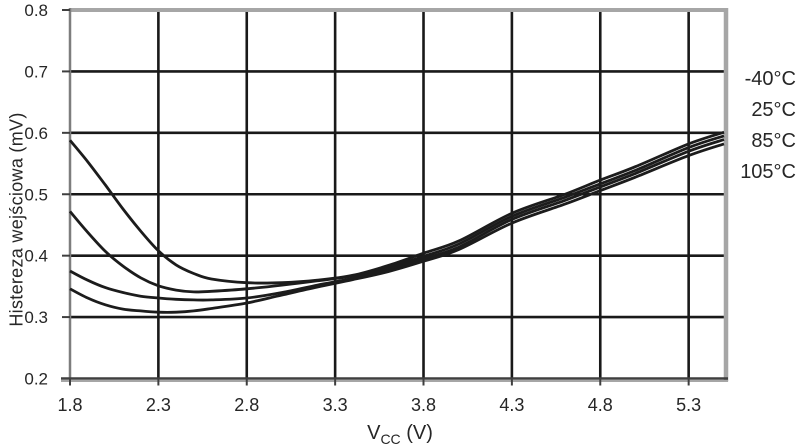 Image resolution: width=799 pixels, height=448 pixels. Describe the element at coordinates (390, 439) in the screenshot. I see `x-axis-title-subscript: CC` at that location.